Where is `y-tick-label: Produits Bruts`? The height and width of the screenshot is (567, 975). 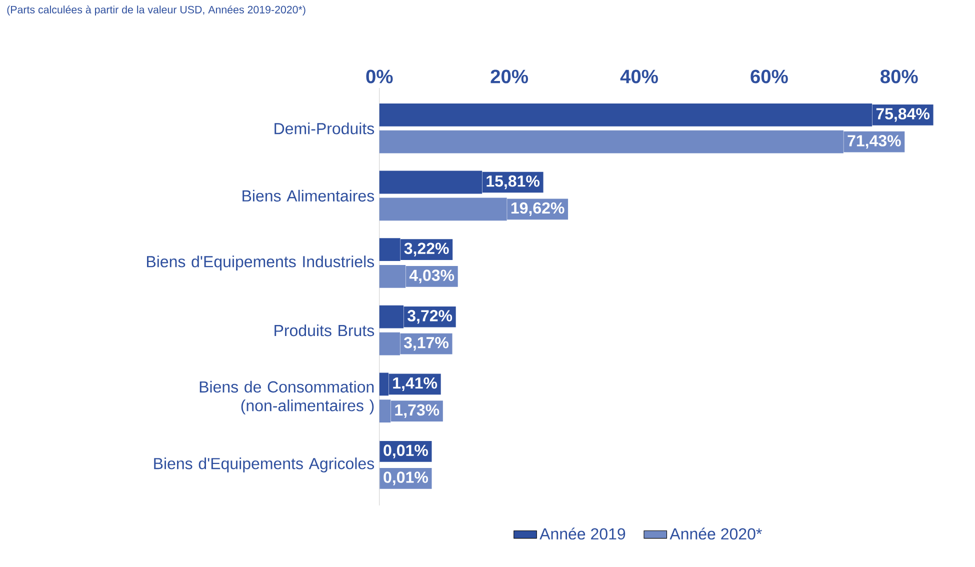 y-tick-label: Produits Bruts is located at coordinates (324, 330).